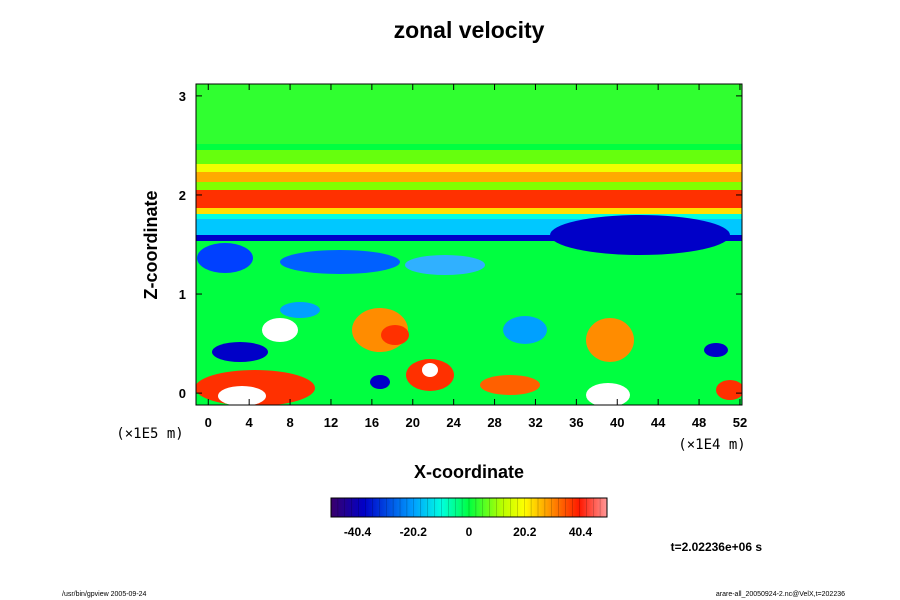  Describe the element at coordinates (535, 422) in the screenshot. I see `x-tick-label: 32` at that location.